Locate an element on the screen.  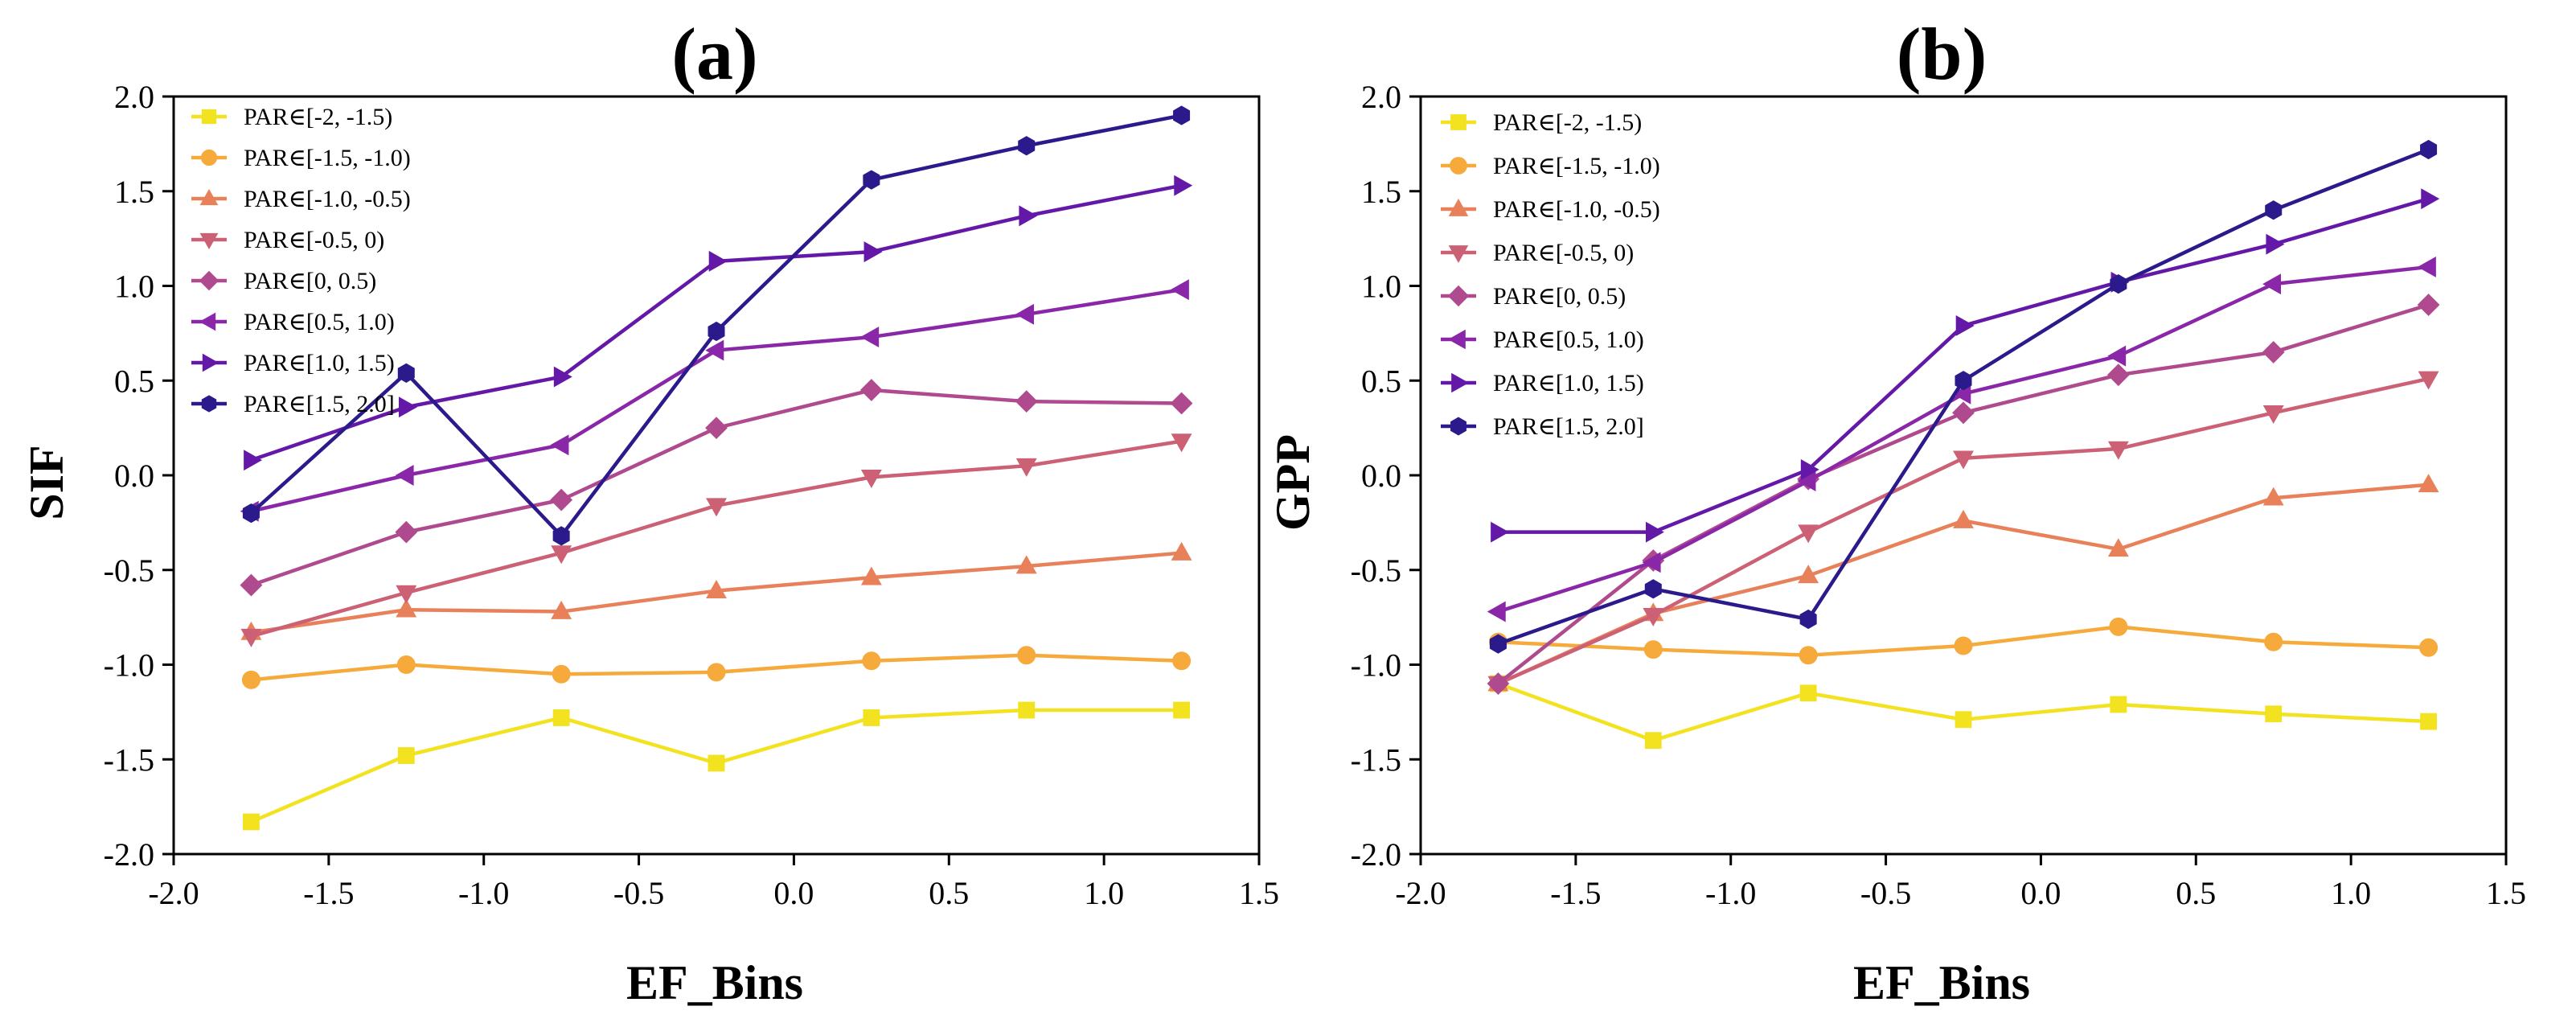
legend-item: PAR∈[-0.5, 0) is located at coordinates (1537, 253).